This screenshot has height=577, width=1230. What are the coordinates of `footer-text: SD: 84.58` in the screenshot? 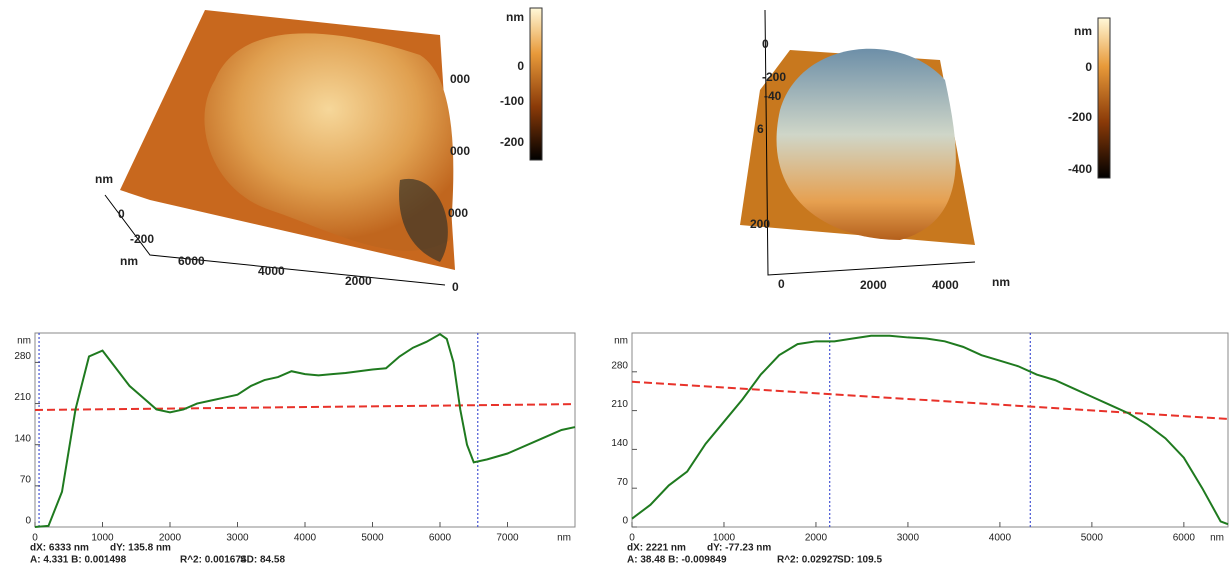 It's located at (262, 560).